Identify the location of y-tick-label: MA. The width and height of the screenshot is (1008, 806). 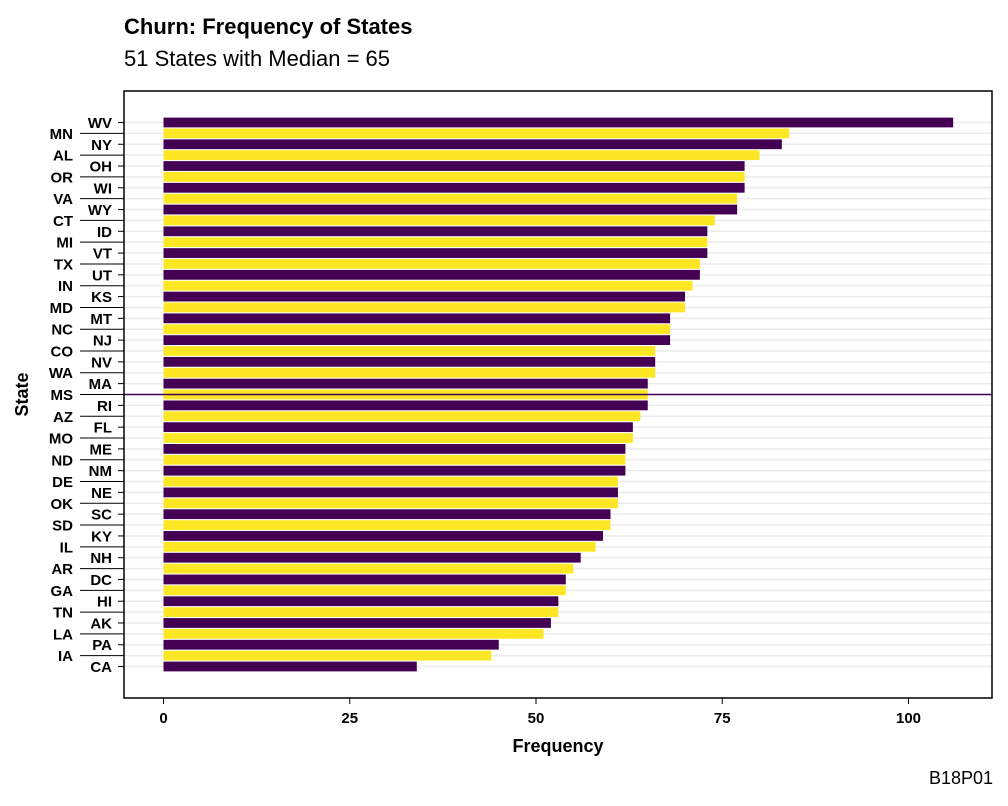
(100, 384).